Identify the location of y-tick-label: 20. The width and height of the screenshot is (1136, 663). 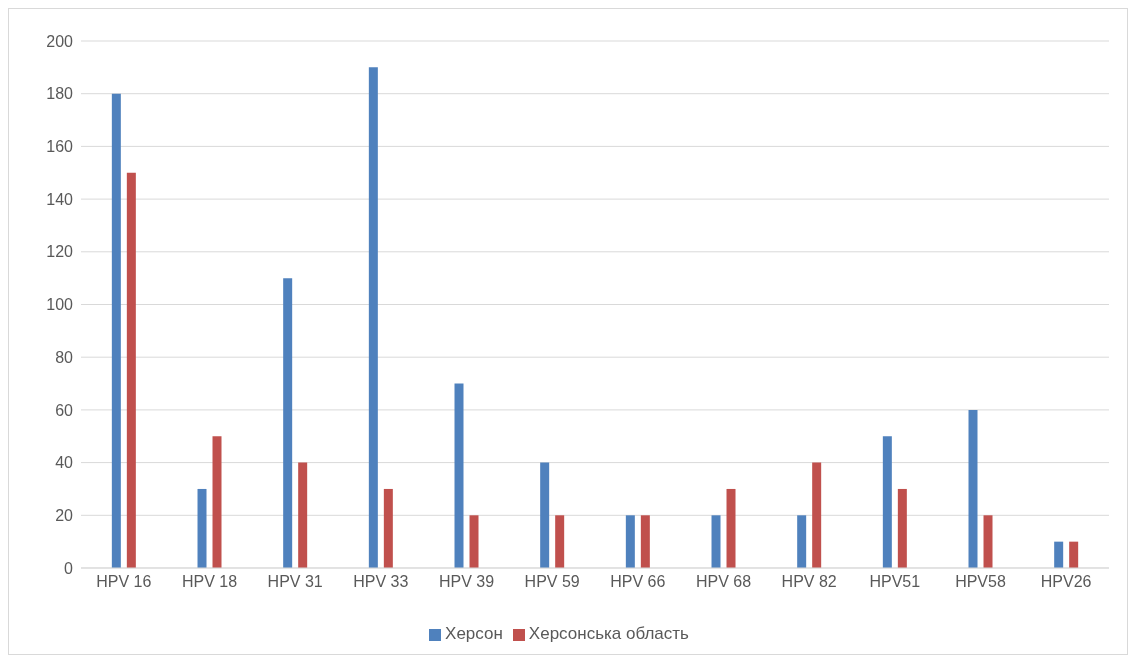
(64, 515).